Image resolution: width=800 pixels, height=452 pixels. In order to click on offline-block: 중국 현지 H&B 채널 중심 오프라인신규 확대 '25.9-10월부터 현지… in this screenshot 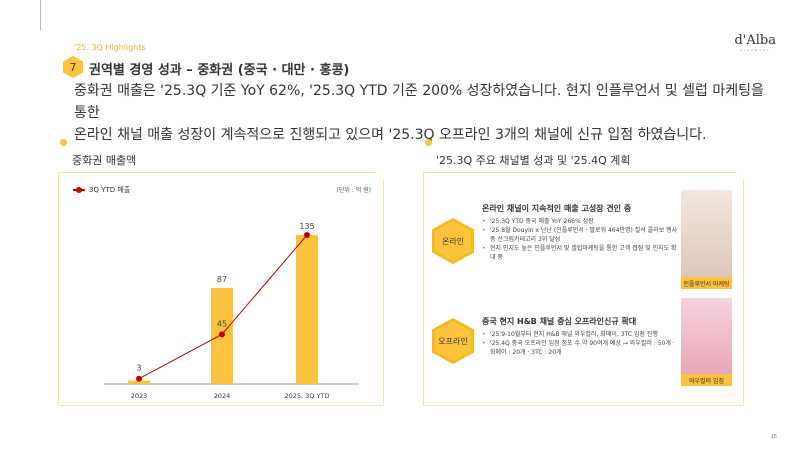, I will do `click(582, 336)`.